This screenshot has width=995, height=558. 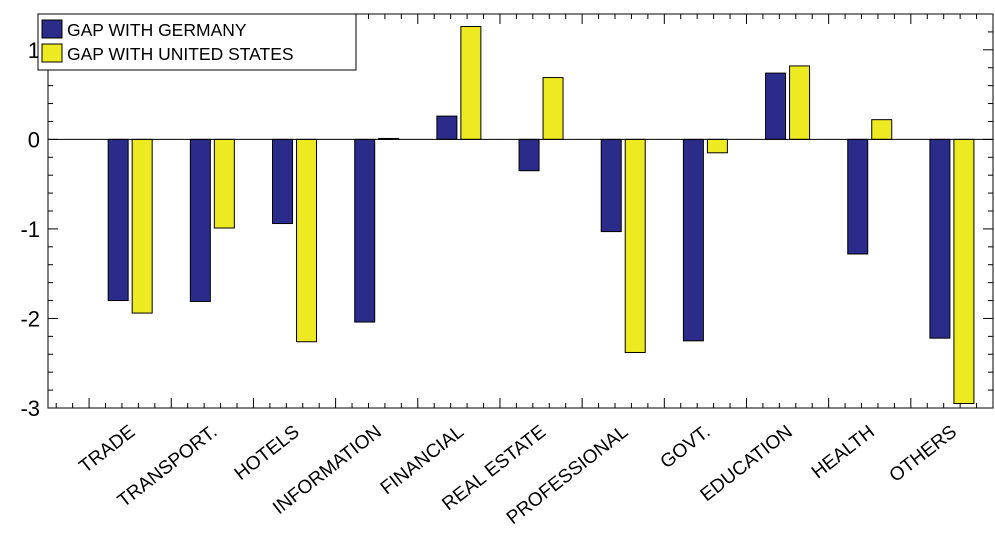 I want to click on x-tick-label: GOVT., so click(x=686, y=447).